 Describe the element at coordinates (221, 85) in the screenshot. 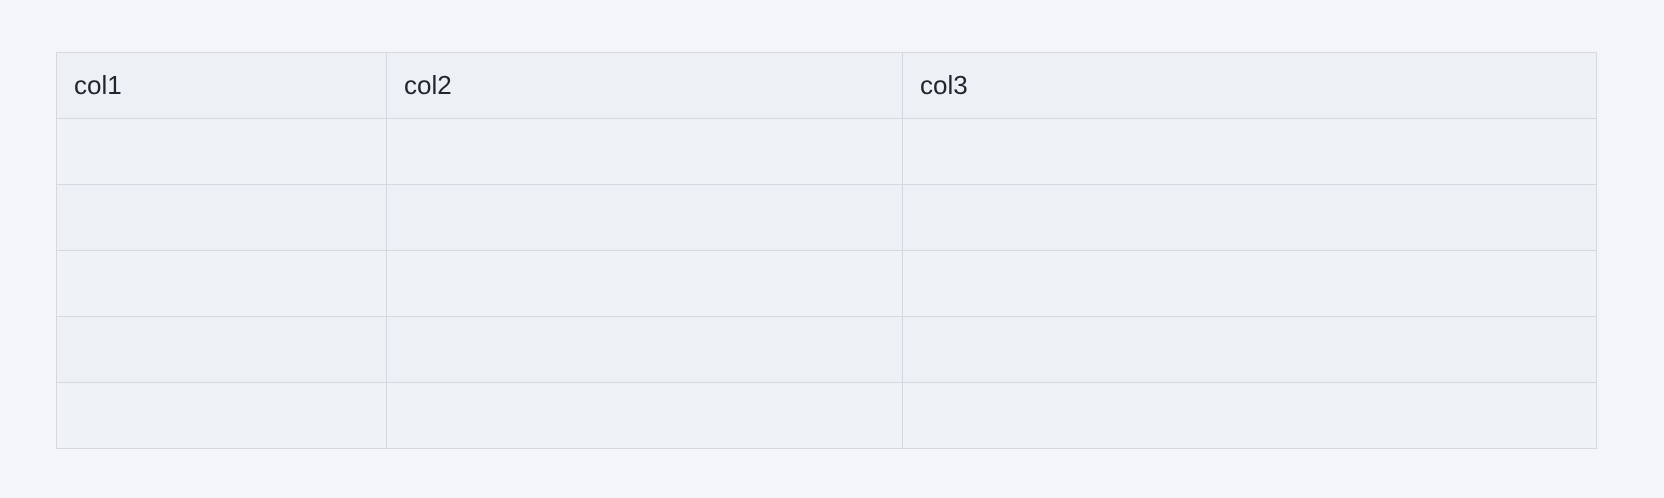

I see `column-header-col1: col1` at that location.